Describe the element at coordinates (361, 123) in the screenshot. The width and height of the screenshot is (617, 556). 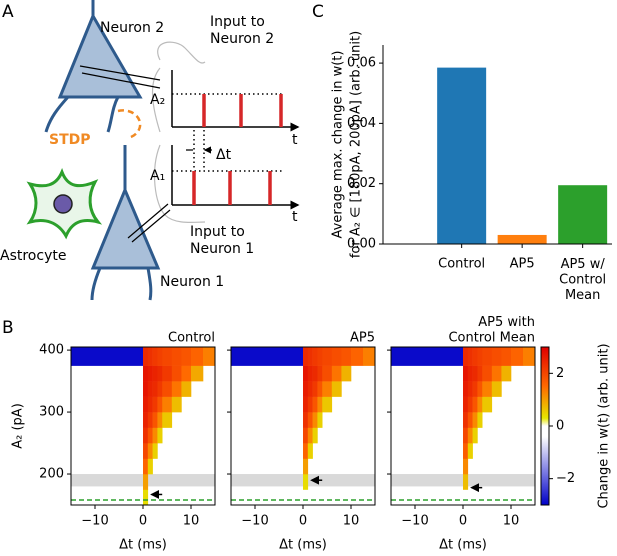
I see `y-tick-label: 0.04` at that location.